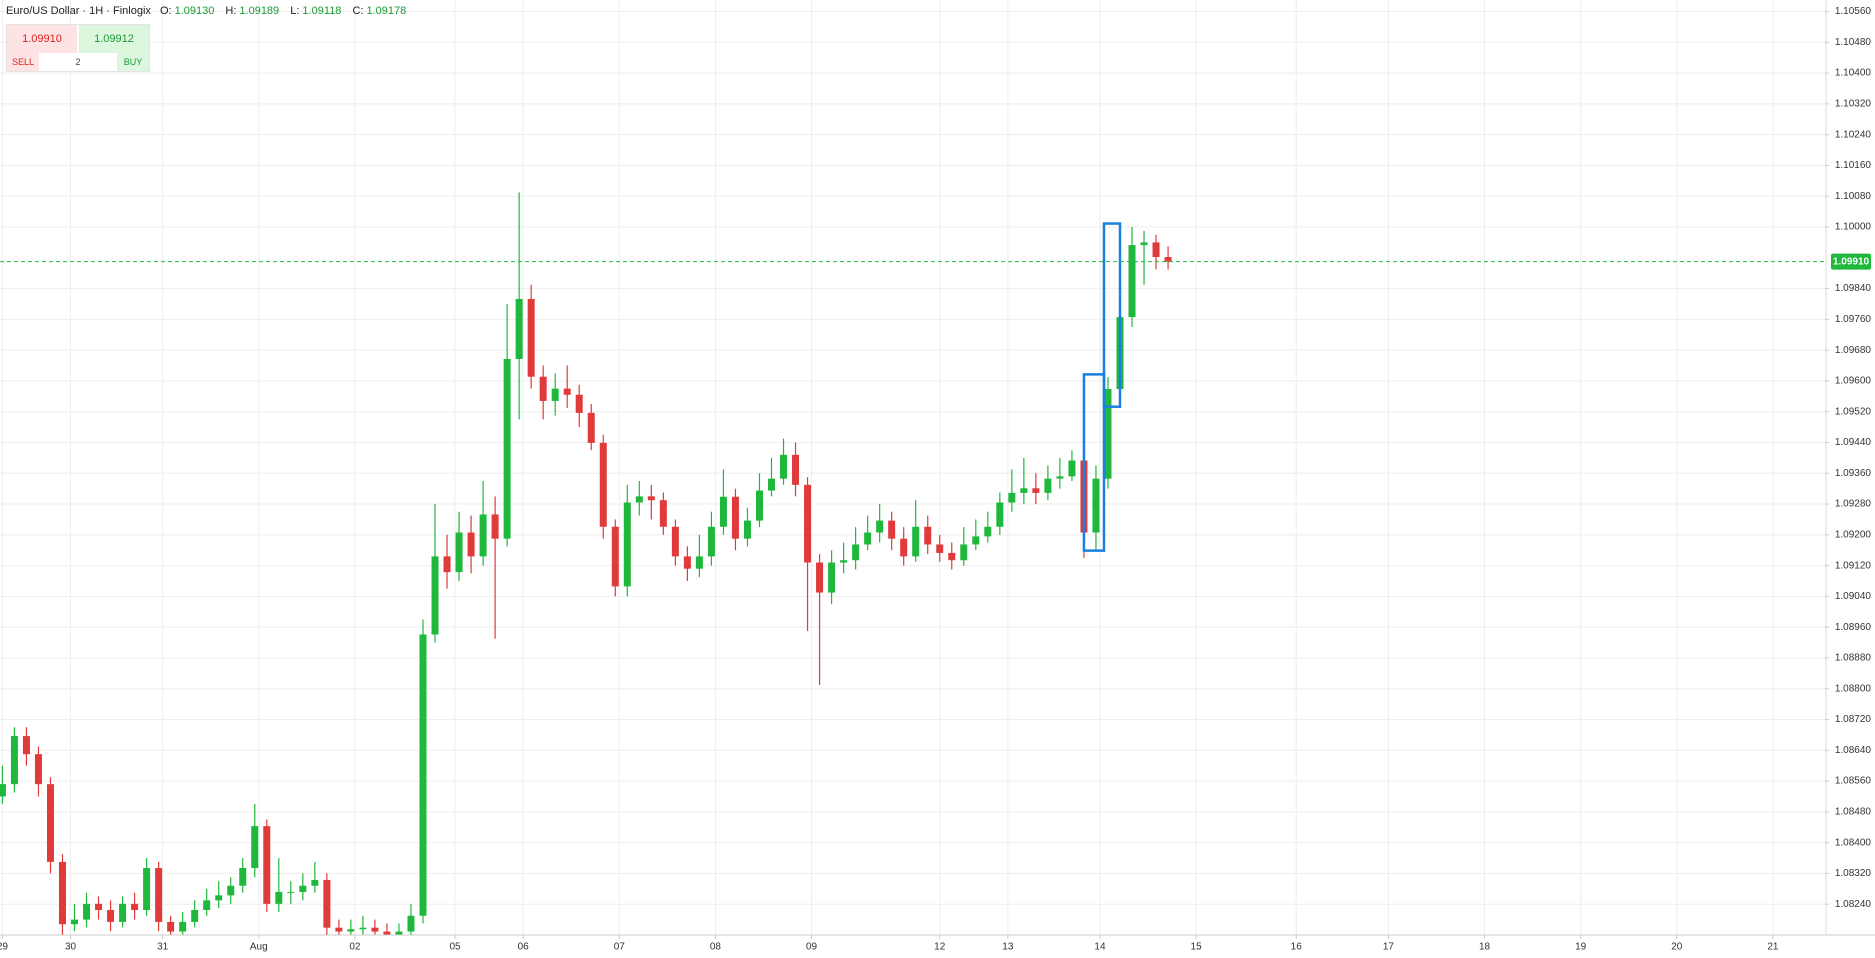  What do you see at coordinates (1853, 381) in the screenshot?
I see `y-tick-label: 1.09600` at bounding box center [1853, 381].